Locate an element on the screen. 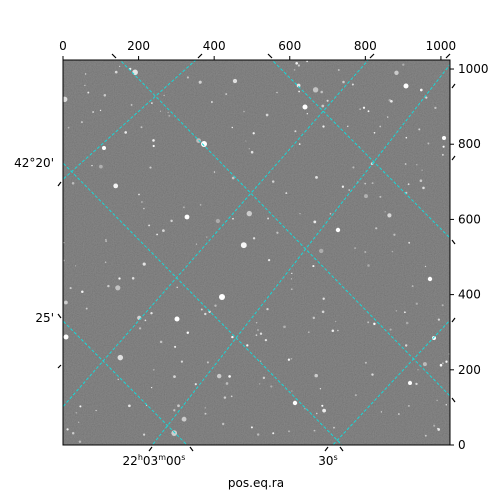 This screenshot has height=500, width=500. ra-tick-label-2: 30s is located at coordinates (327, 460).